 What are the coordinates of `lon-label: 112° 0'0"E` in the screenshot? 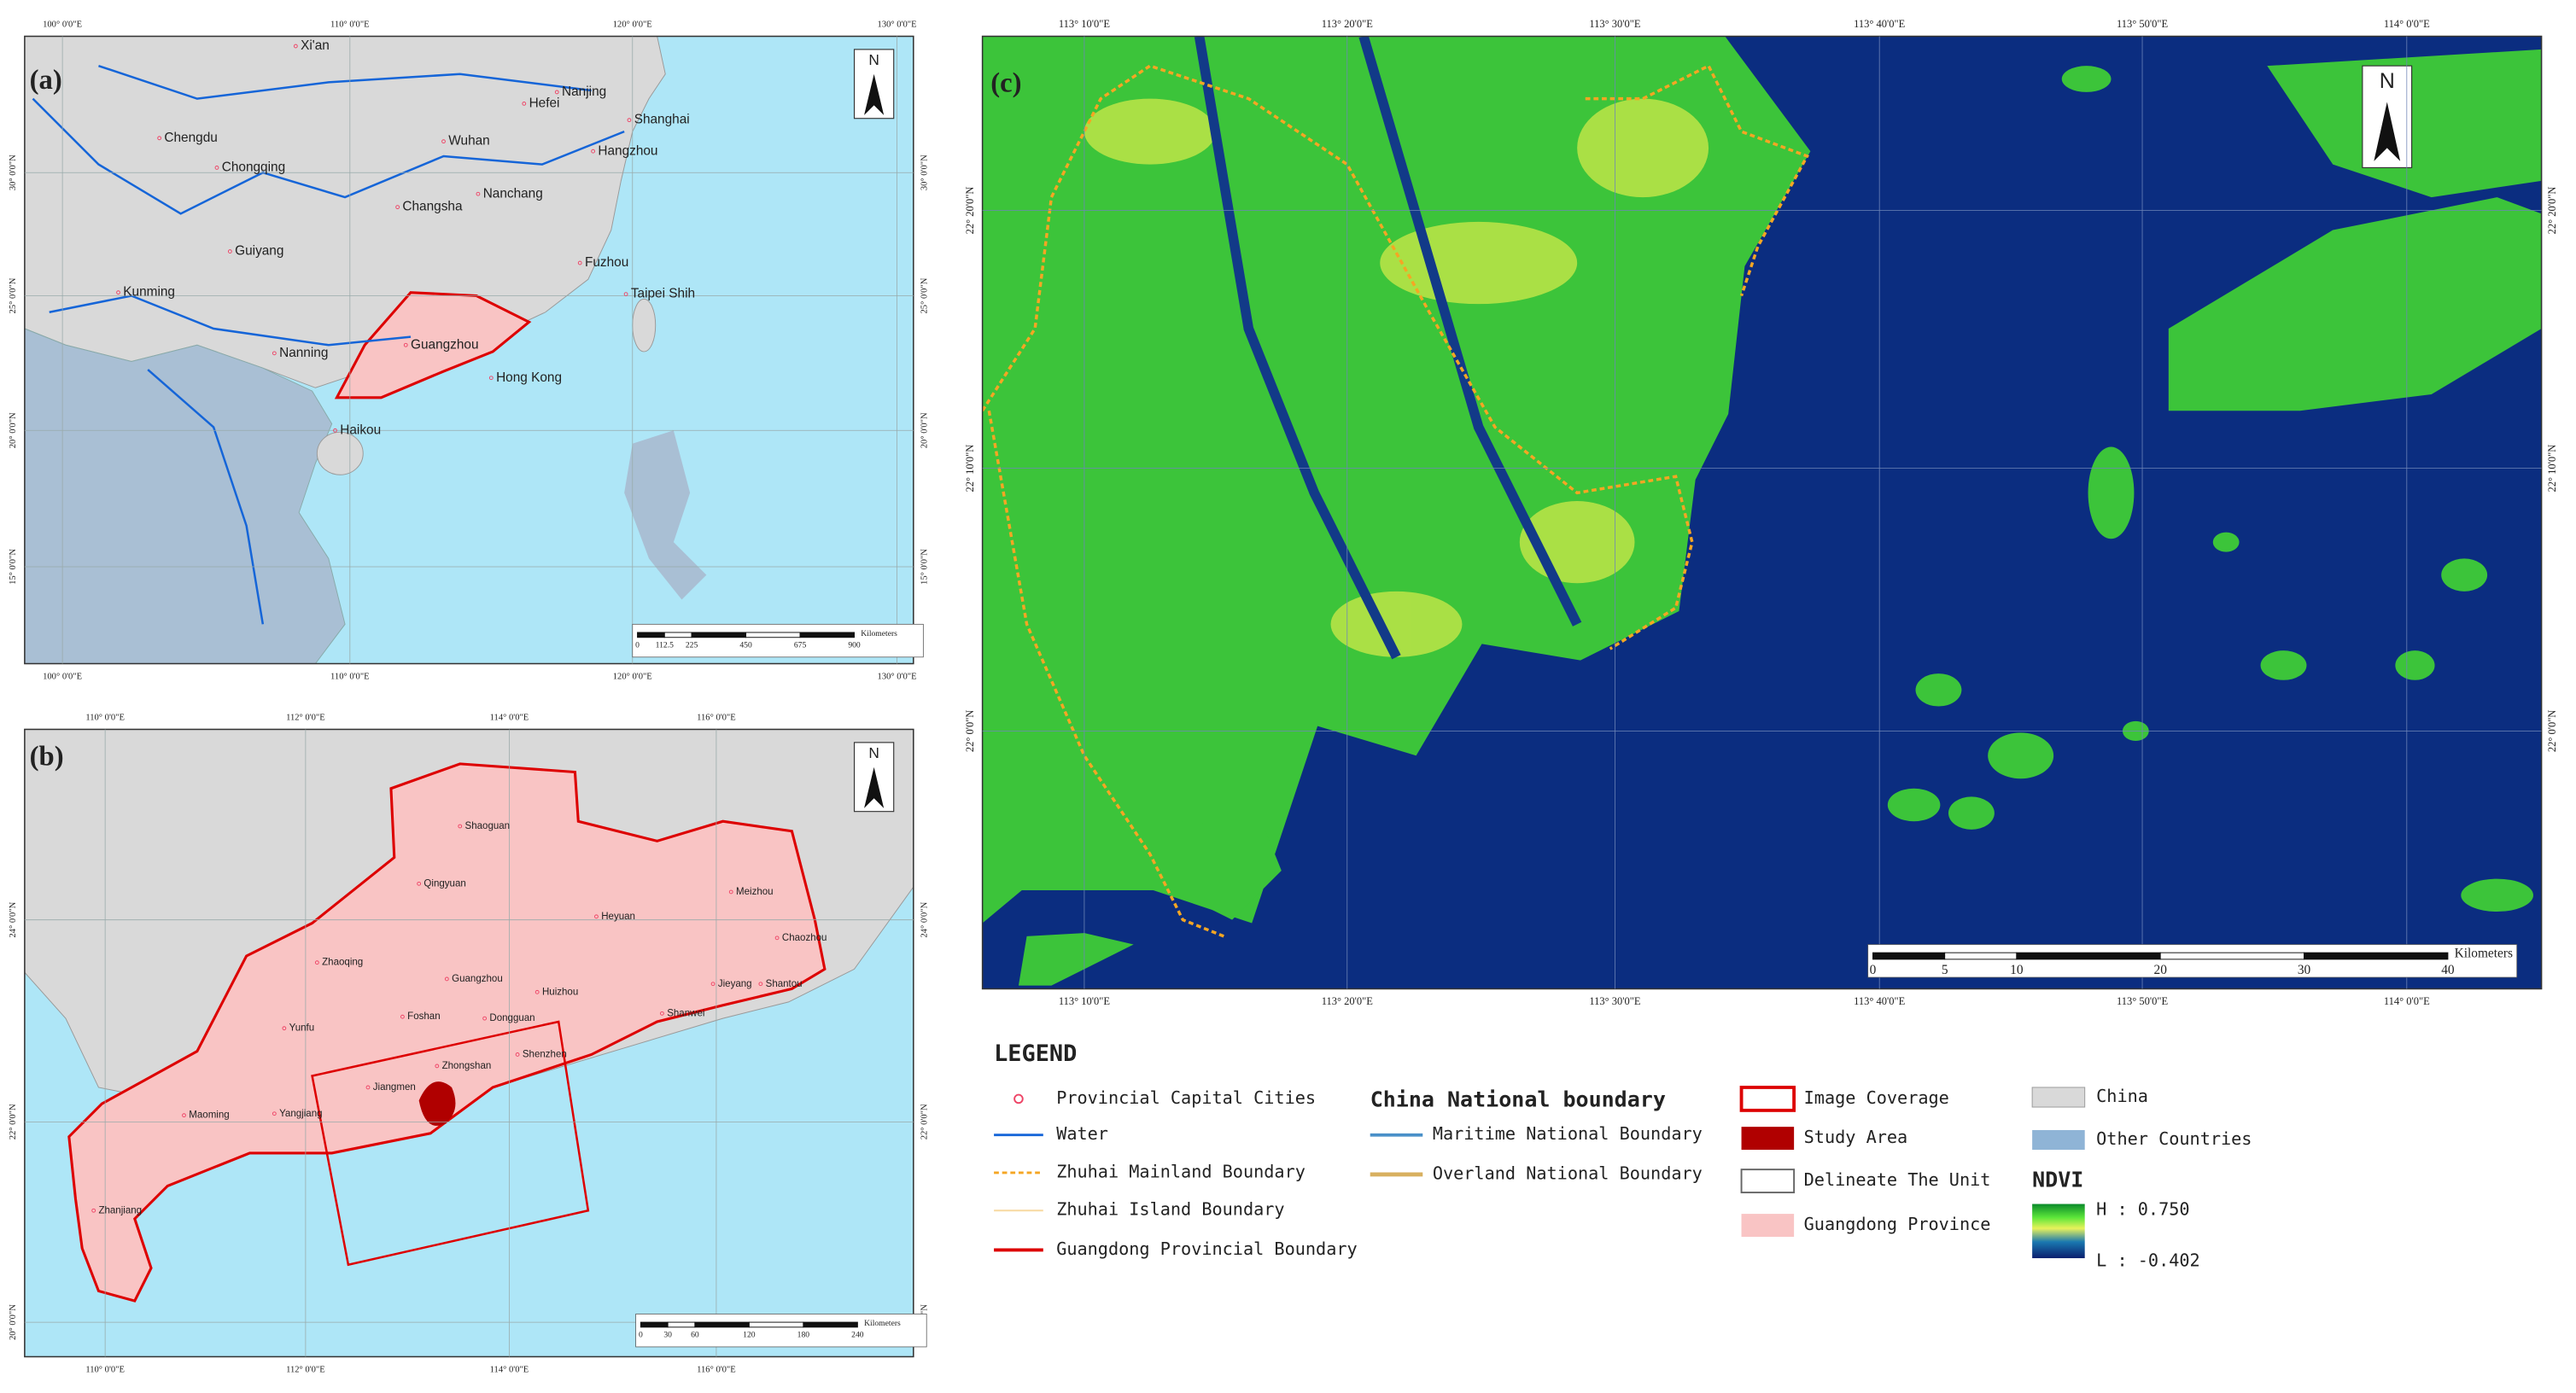 It's located at (305, 717).